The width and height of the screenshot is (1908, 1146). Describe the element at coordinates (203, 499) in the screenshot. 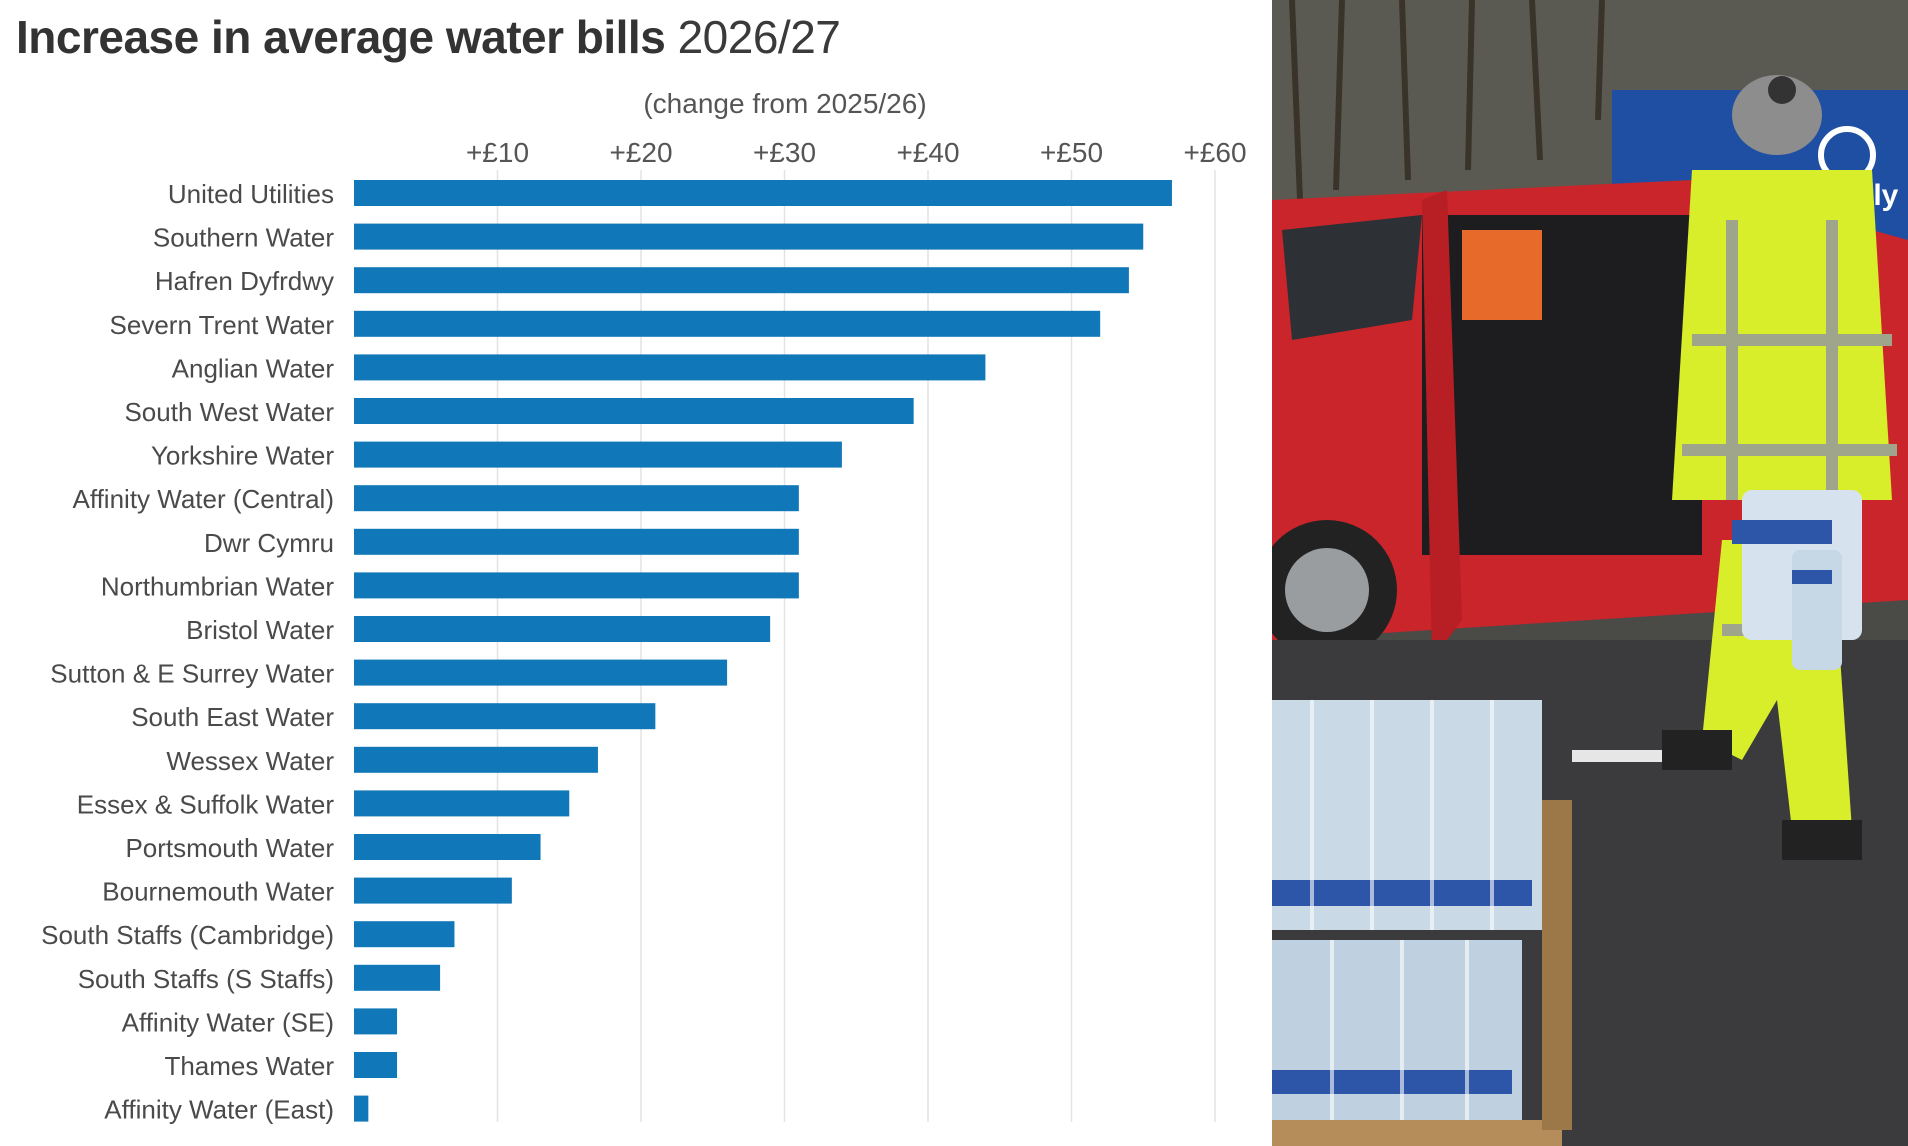

I see `category-label: Affinity Water (Central)` at that location.